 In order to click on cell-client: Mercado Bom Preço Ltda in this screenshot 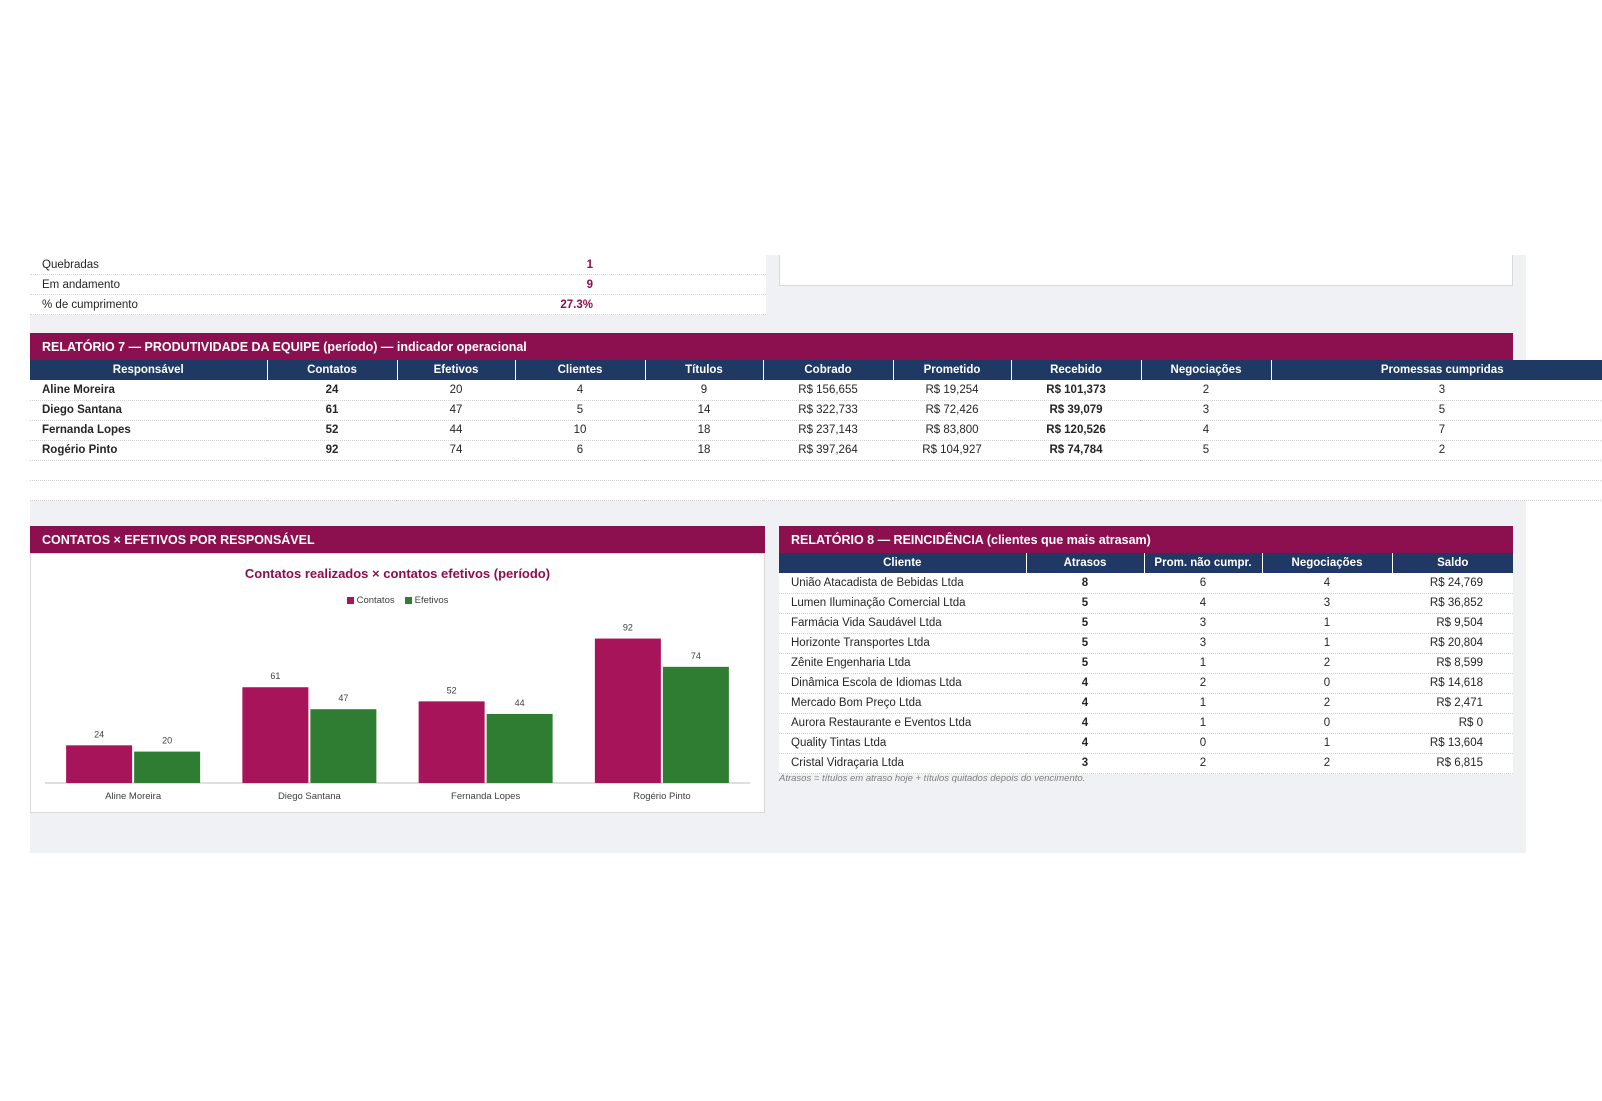, I will do `click(902, 703)`.